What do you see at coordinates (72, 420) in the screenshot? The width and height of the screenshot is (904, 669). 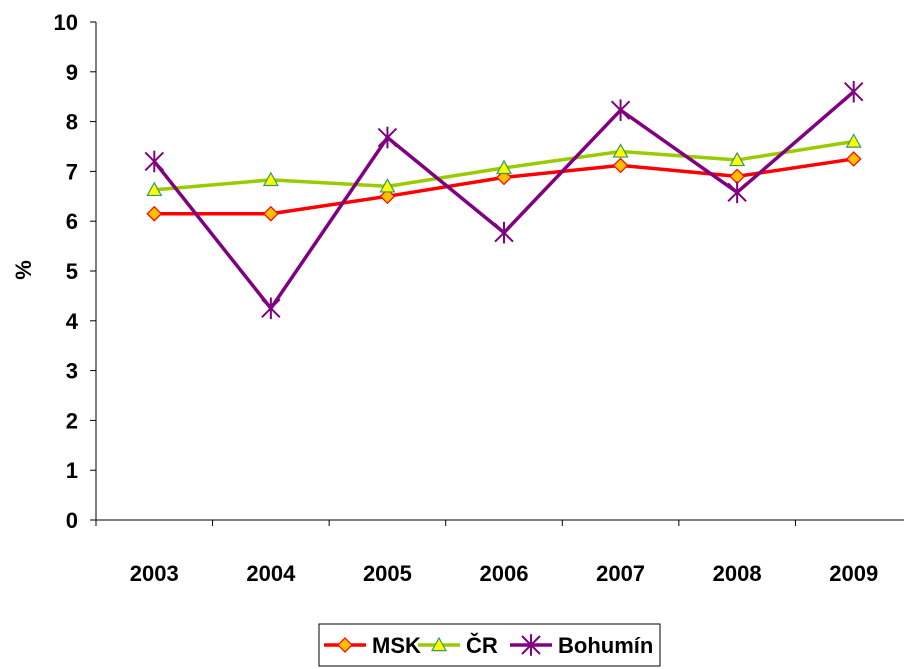 I see `y-tick-label: 2` at bounding box center [72, 420].